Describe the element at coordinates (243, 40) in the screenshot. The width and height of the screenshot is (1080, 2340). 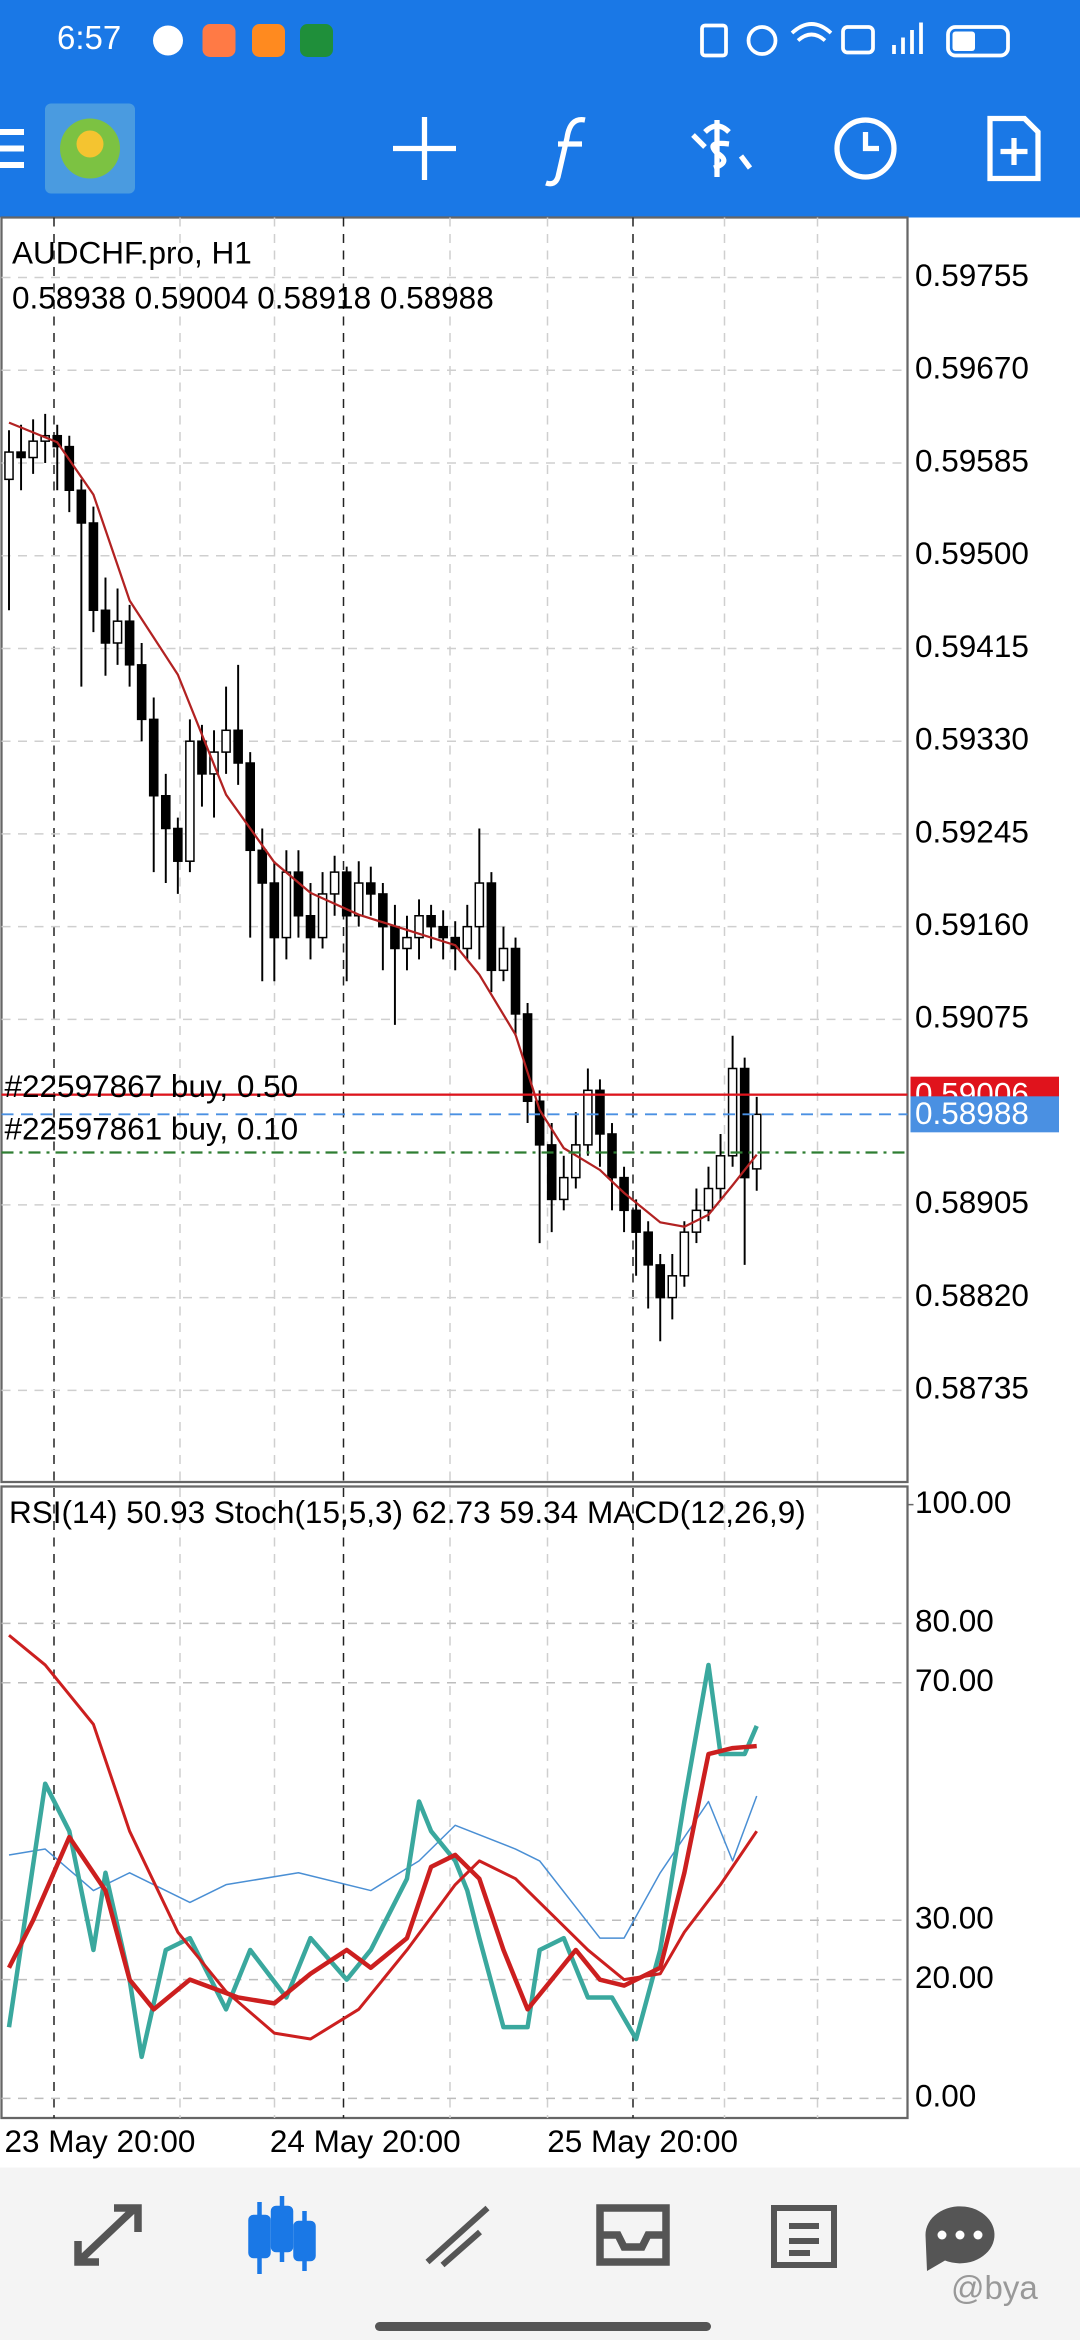
I see `notification-icons` at that location.